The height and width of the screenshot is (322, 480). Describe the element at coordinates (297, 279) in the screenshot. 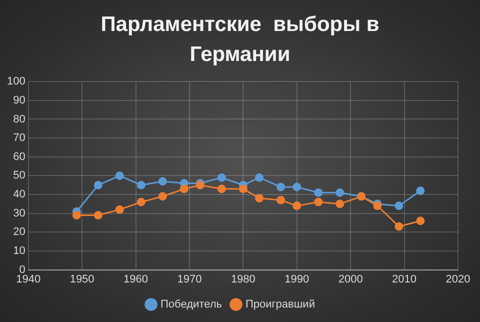

I see `x-tick-label: 1990` at that location.